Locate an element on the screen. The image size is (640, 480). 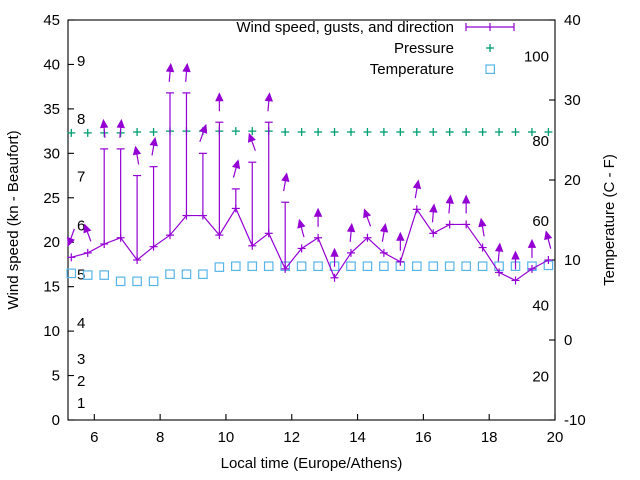
y-axis-tick-label: 5 is located at coordinates (56, 376).